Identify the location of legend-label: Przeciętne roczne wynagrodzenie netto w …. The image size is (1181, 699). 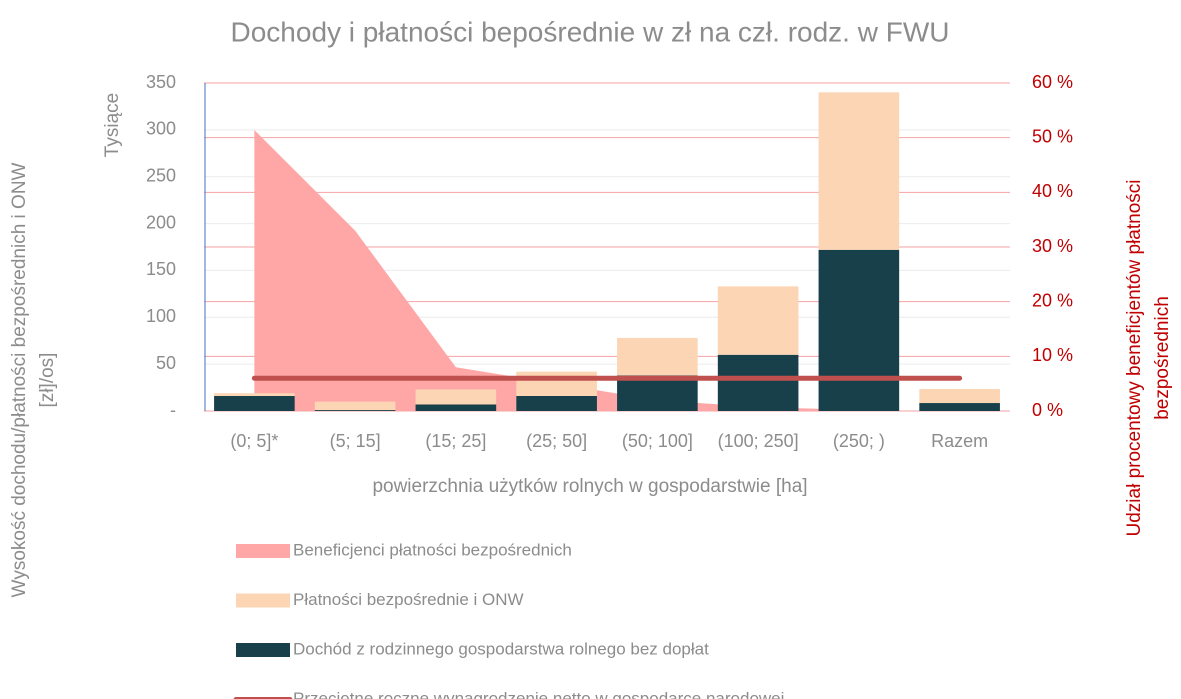
(538, 694).